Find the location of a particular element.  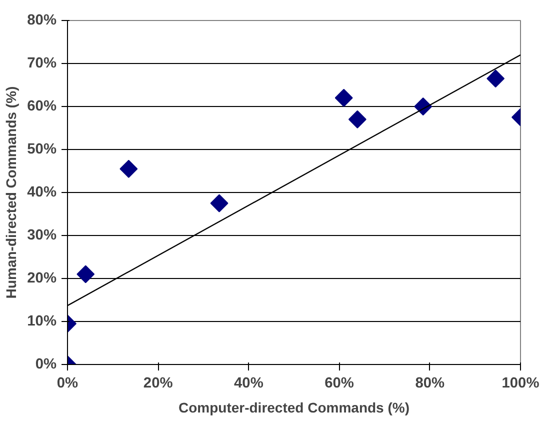

x-tick-label: 80% is located at coordinates (430, 384).